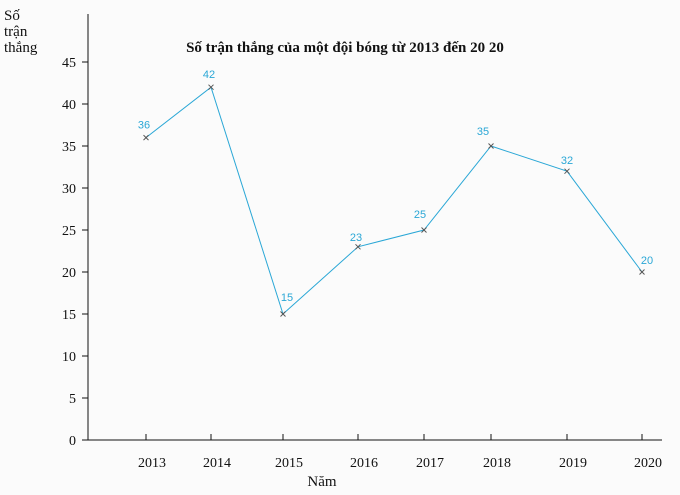 This screenshot has width=680, height=495. What do you see at coordinates (69, 273) in the screenshot?
I see `y-tick-label: 20` at bounding box center [69, 273].